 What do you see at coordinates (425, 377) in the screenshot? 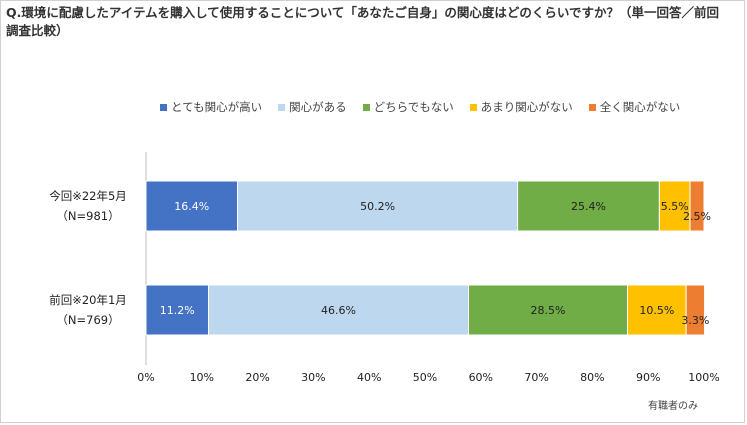
I see `x-tick-label: 50%` at bounding box center [425, 377].